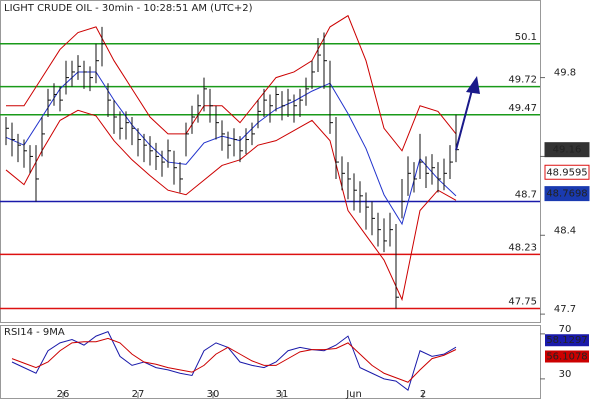  Describe the element at coordinates (526, 37) in the screenshot. I see `level-label: 50.1` at that location.